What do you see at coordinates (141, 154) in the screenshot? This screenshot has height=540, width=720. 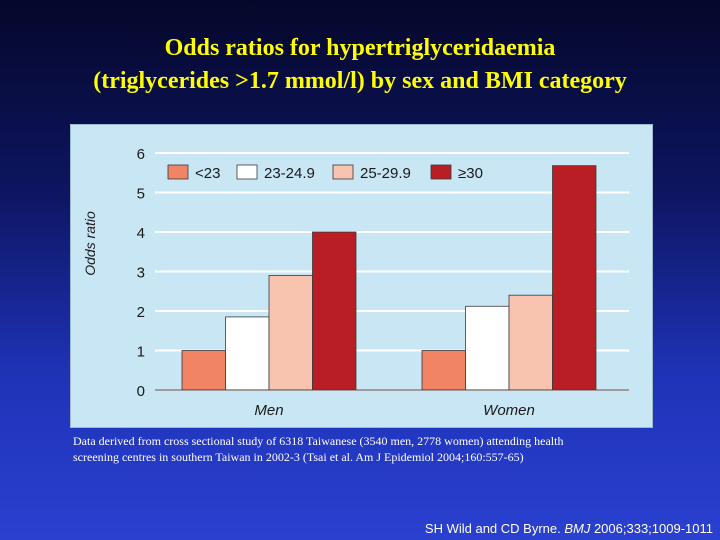 I see `y-tick-label: 6` at bounding box center [141, 154].